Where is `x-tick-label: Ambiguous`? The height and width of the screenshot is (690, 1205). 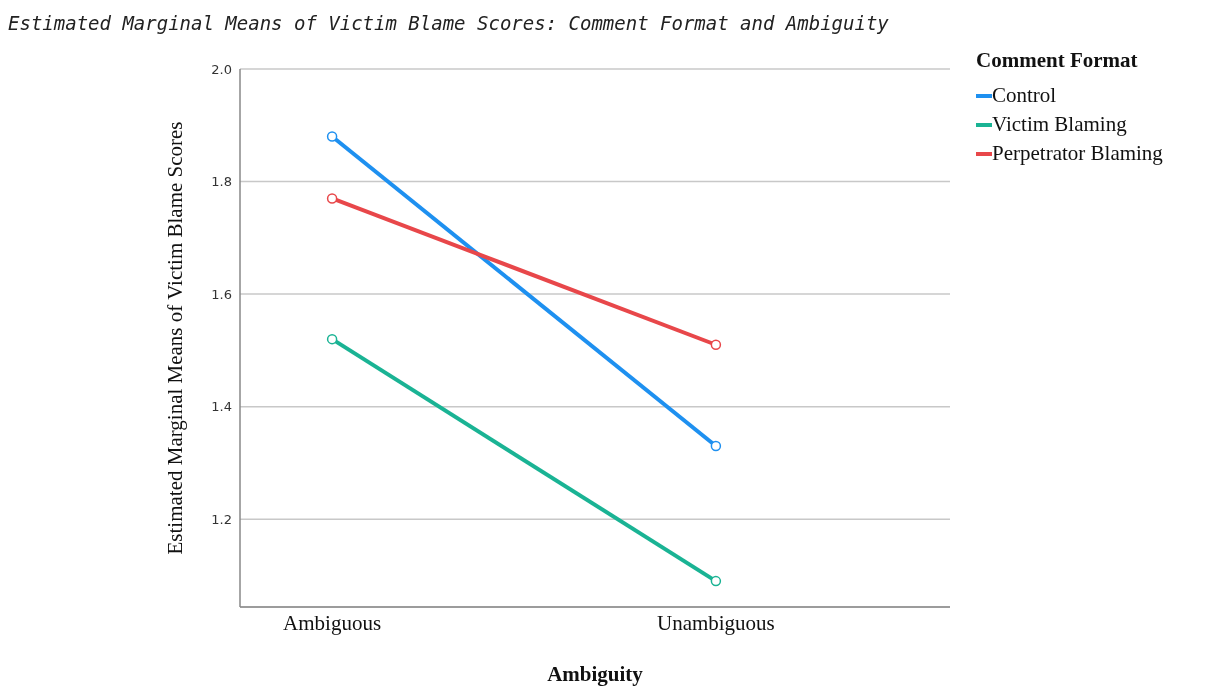 x-tick-label: Ambiguous is located at coordinates (332, 622).